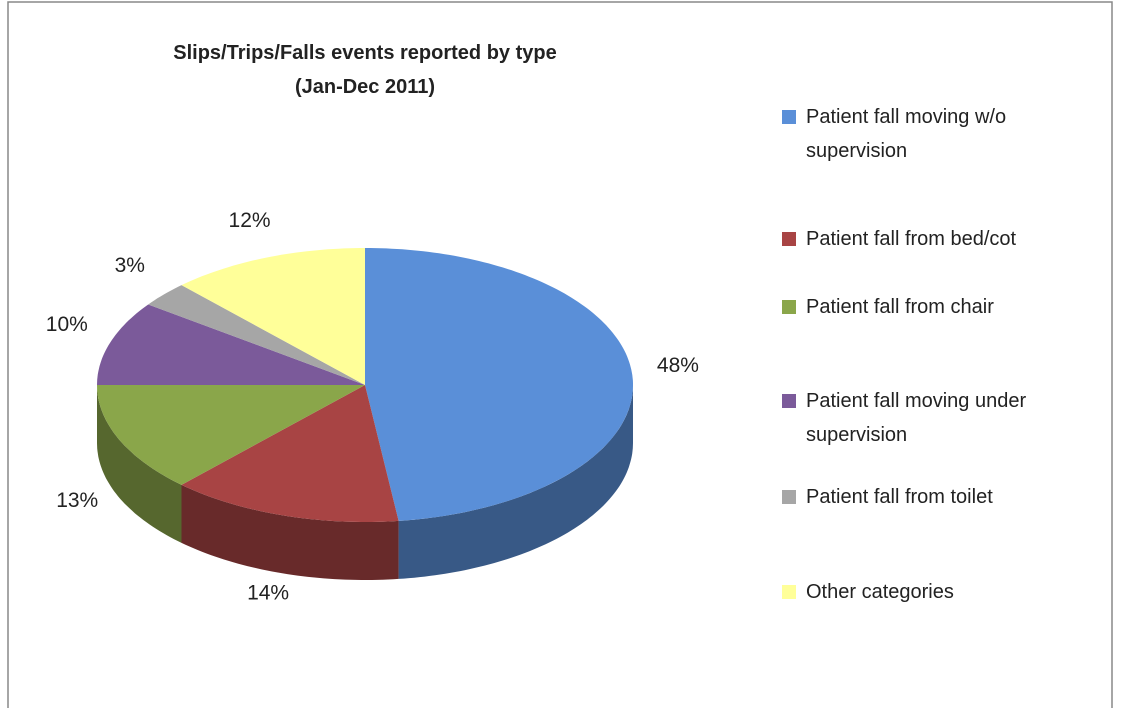 Image resolution: width=1121 pixels, height=708 pixels. I want to click on legend-label: Patient fall from toilet, so click(899, 497).